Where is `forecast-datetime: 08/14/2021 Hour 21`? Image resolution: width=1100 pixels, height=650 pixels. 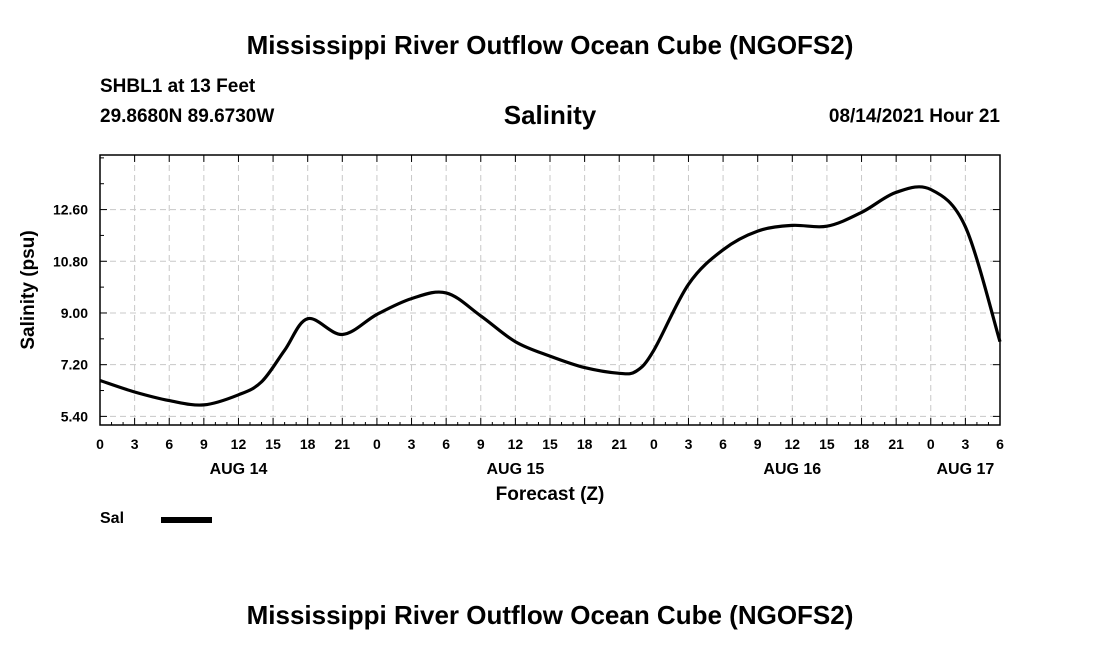 forecast-datetime: 08/14/2021 Hour 21 is located at coordinates (914, 116).